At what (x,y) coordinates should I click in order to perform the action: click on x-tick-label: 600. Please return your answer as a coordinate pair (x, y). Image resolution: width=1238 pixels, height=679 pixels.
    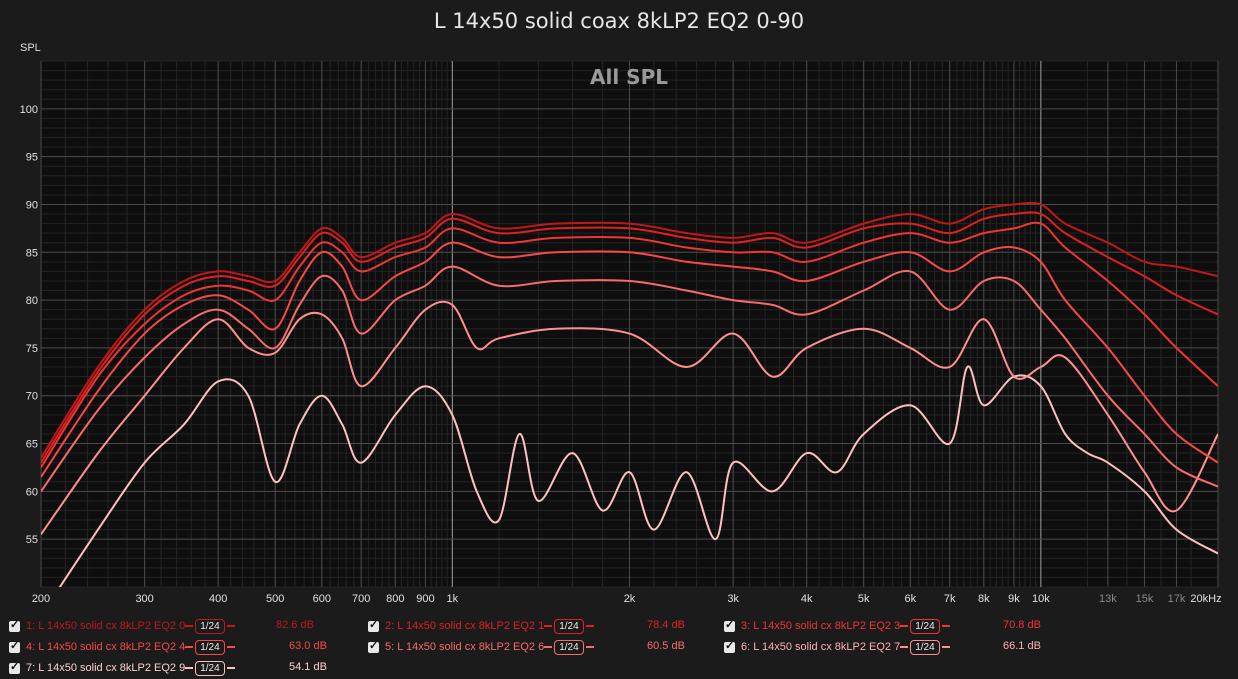
    Looking at the image, I should click on (322, 599).